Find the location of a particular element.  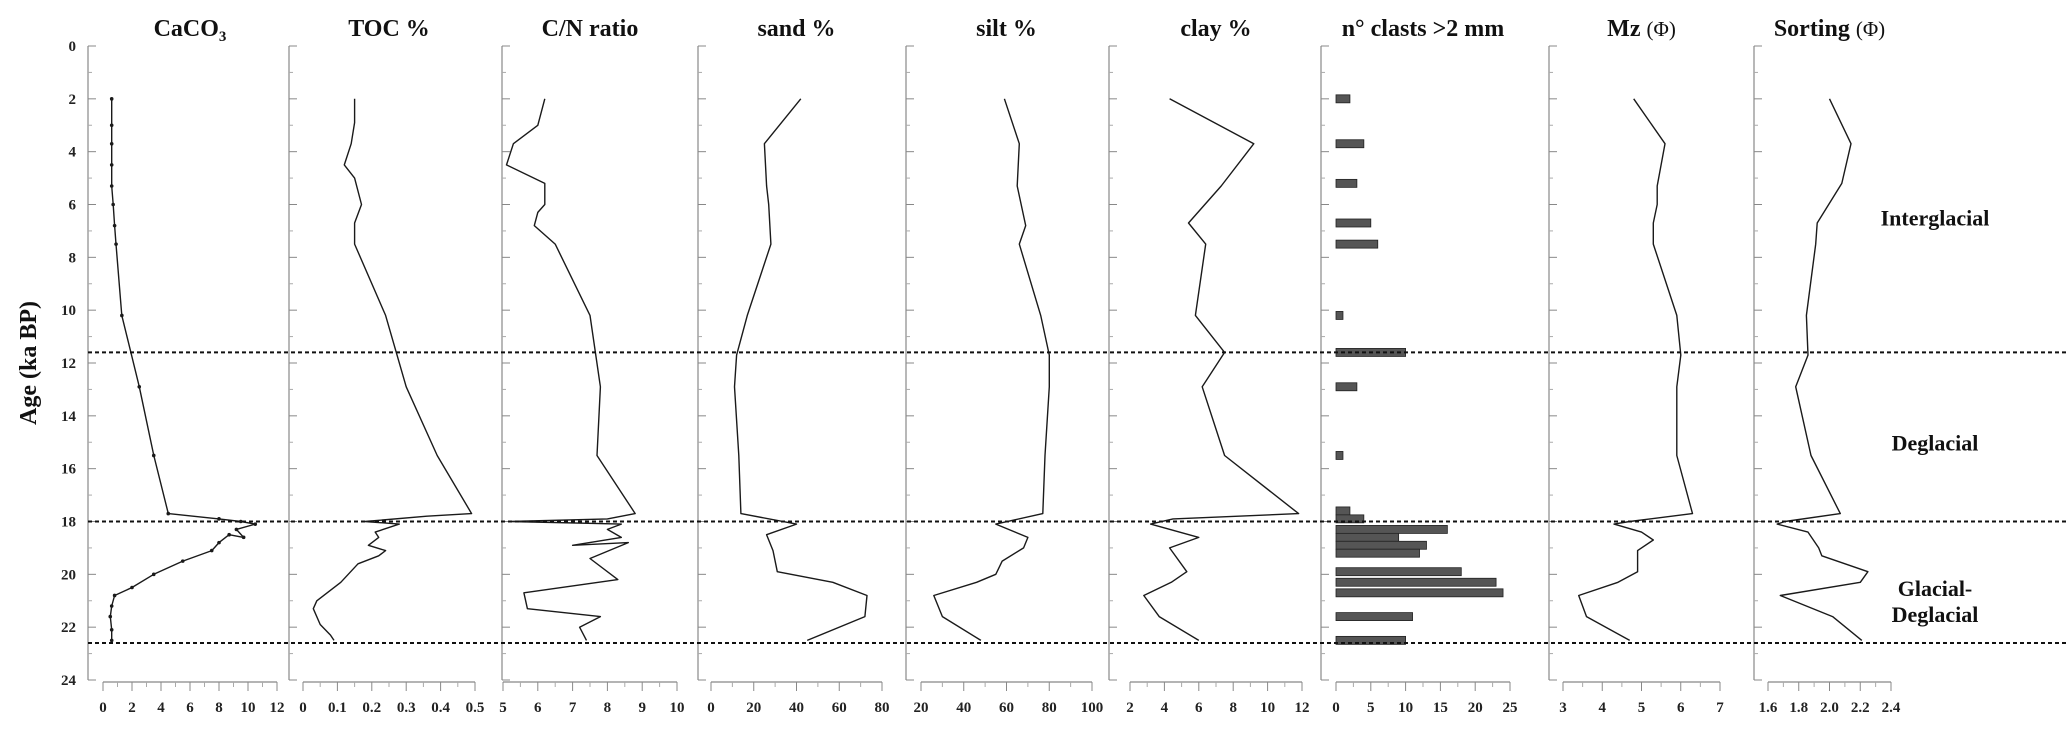

y-tick-label: 8 is located at coordinates (73, 258).